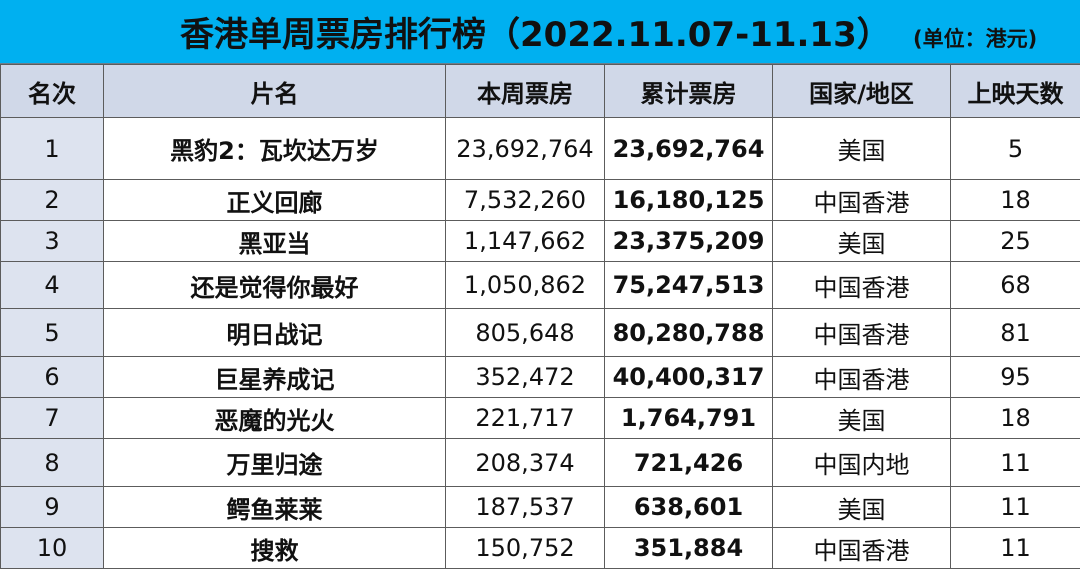 The height and width of the screenshot is (575, 1080). I want to click on days-cell: 81, so click(1015, 332).